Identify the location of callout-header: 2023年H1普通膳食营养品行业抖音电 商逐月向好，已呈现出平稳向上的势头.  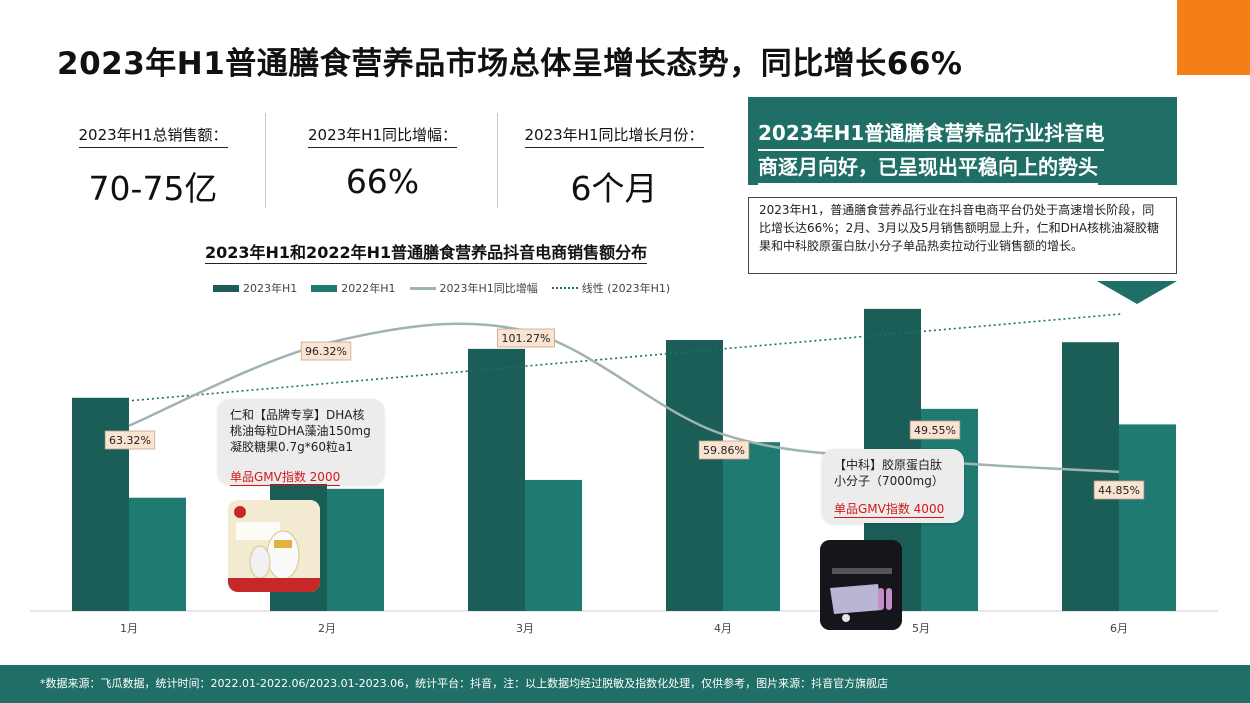
(962, 141).